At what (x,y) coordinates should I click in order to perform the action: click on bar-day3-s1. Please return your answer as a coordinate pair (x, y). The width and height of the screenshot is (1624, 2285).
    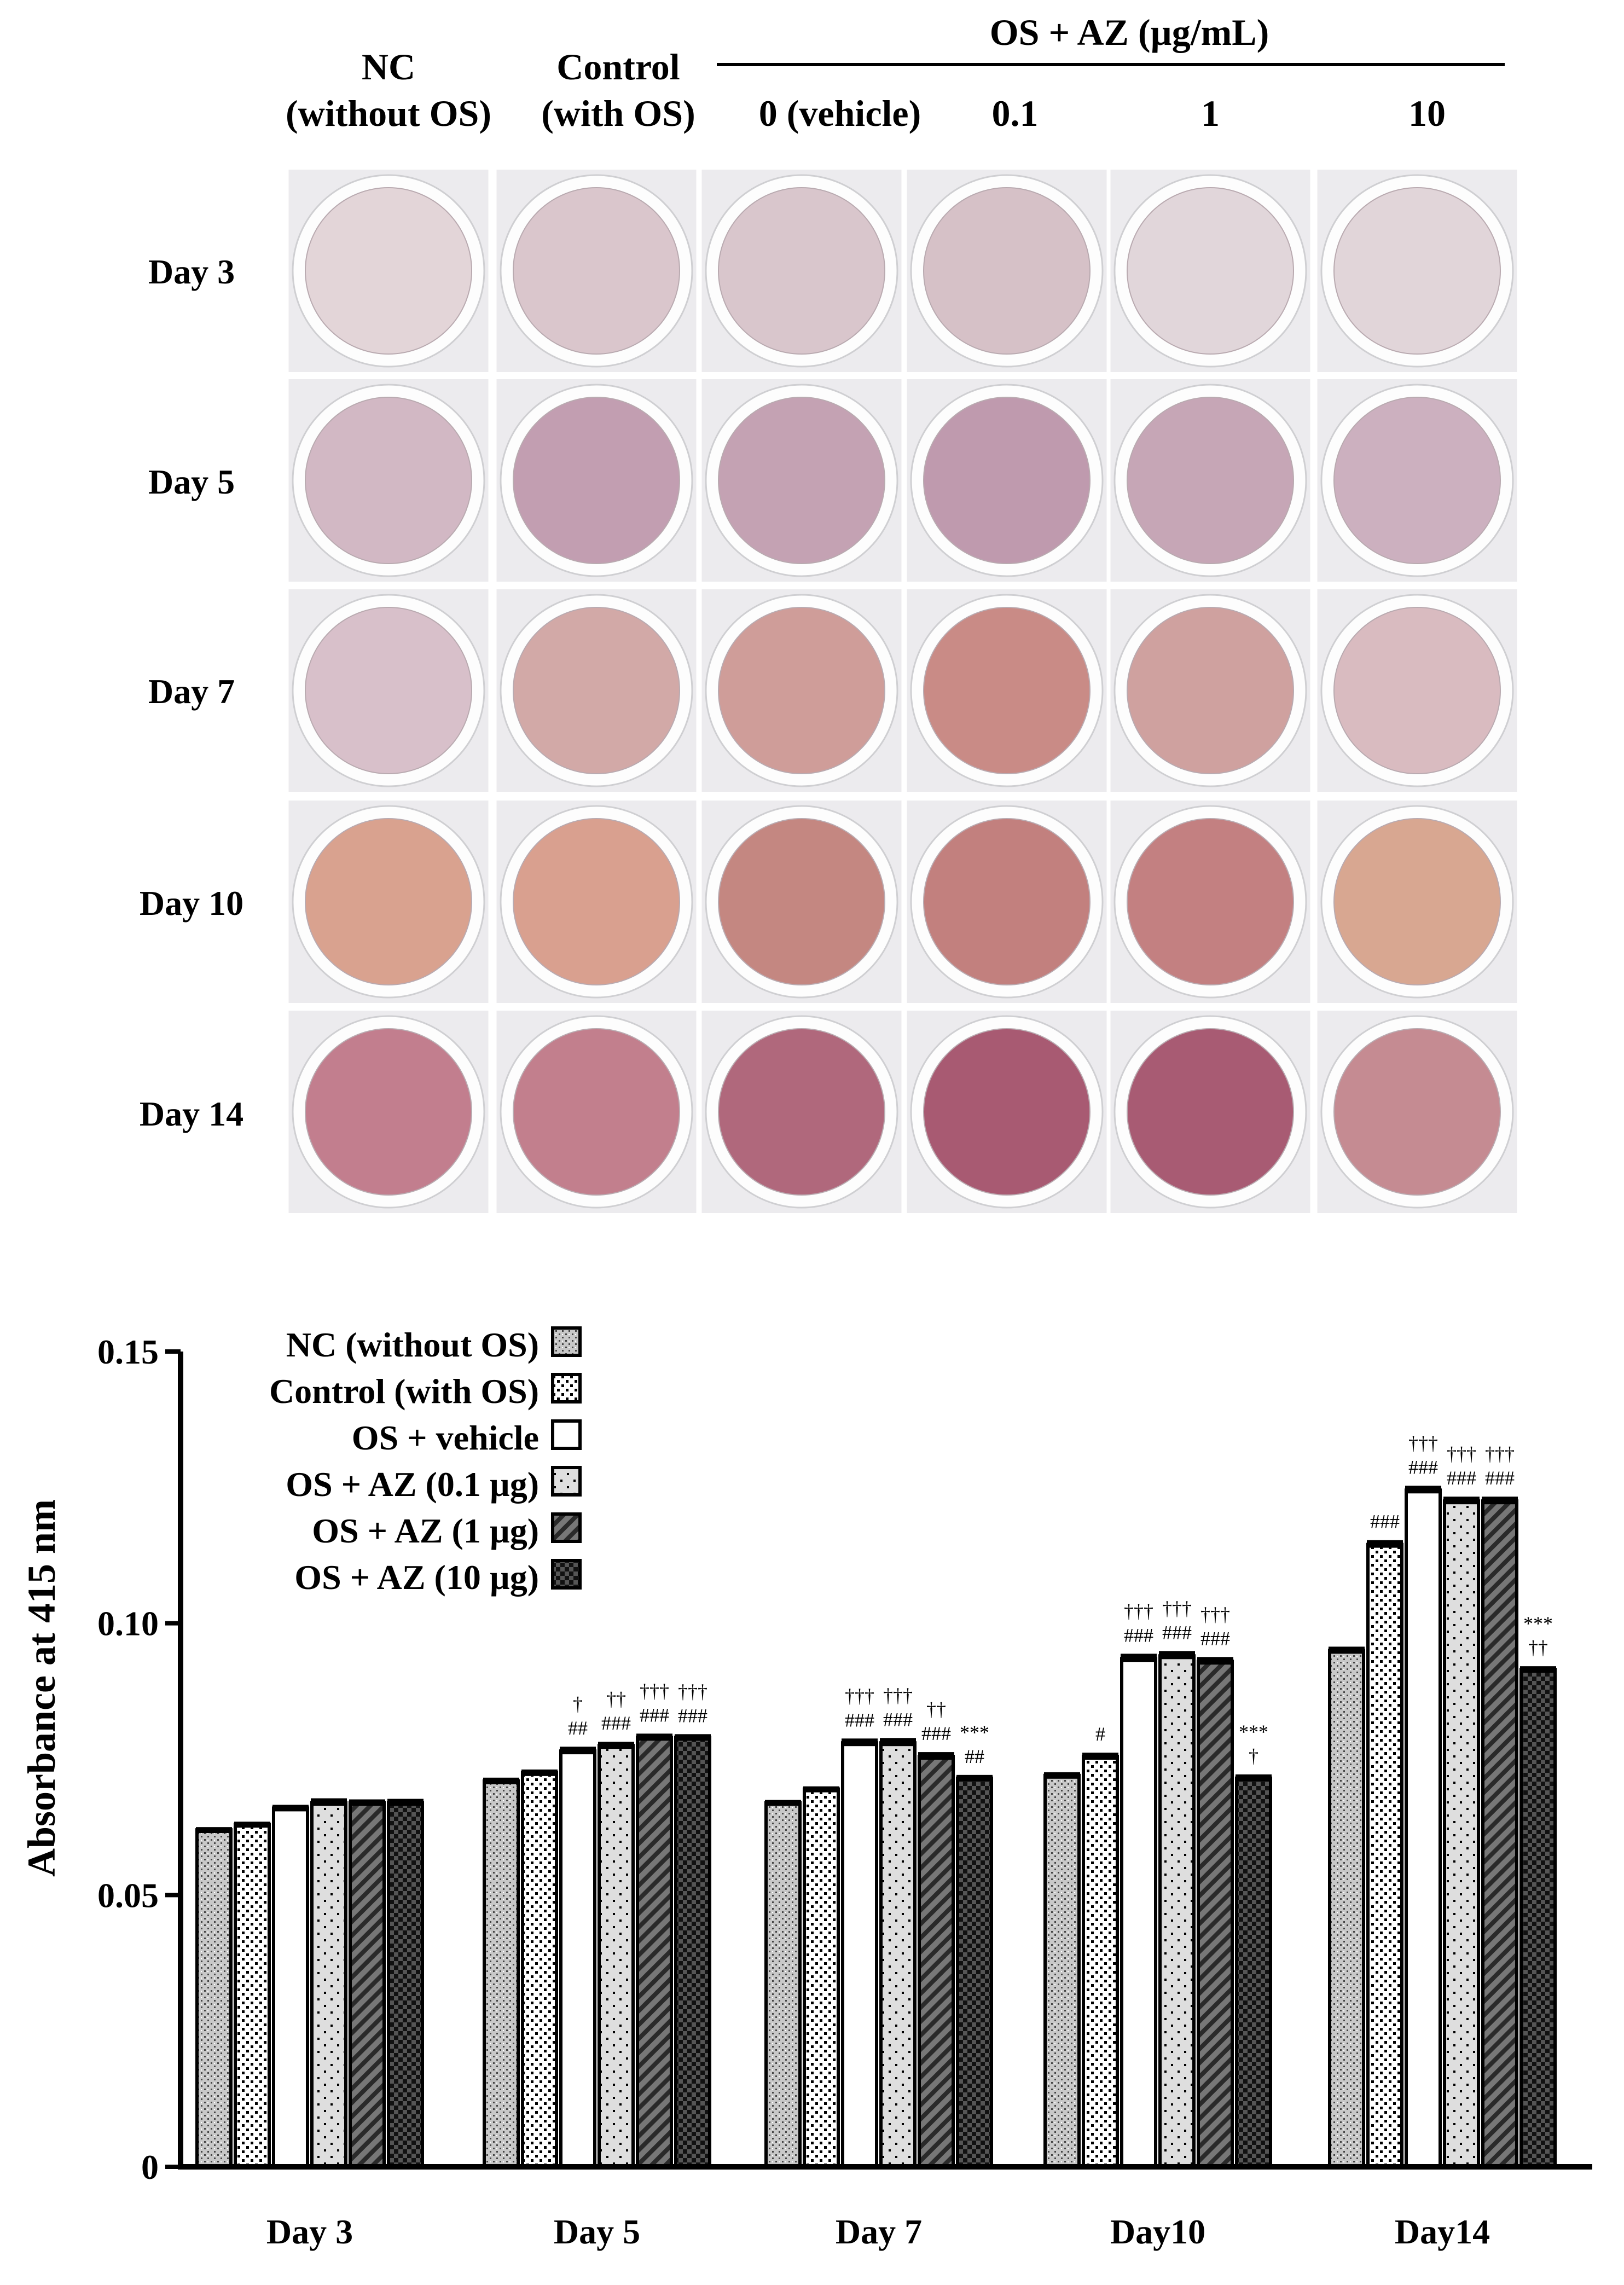
    Looking at the image, I should click on (214, 1998).